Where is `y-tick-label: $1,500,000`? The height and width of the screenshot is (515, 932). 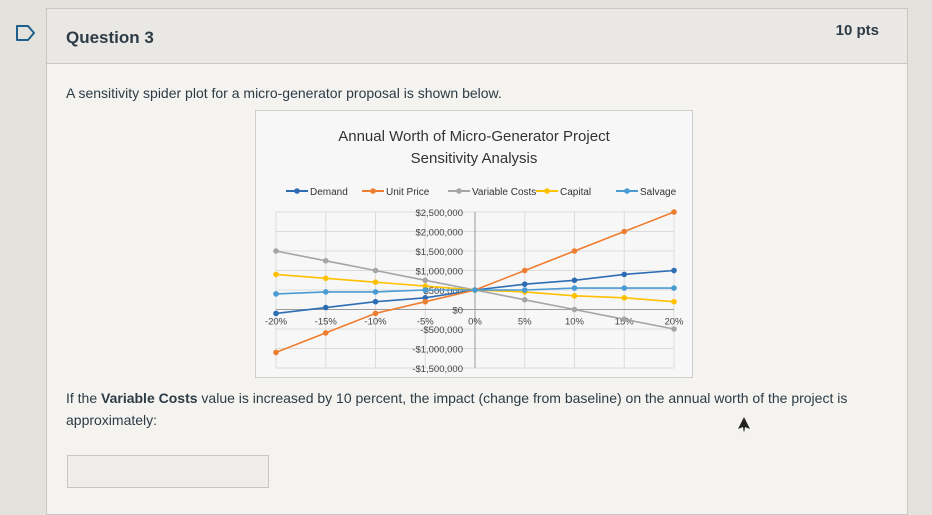
y-tick-label: $1,500,000 is located at coordinates (439, 252).